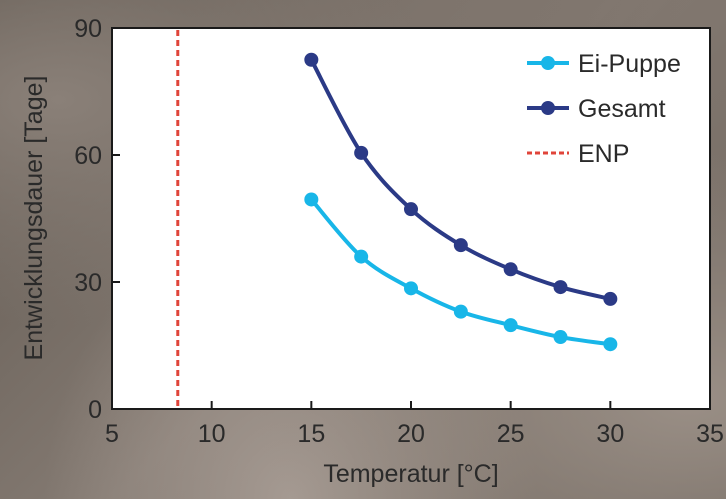  Describe the element at coordinates (710, 434) in the screenshot. I see `x-tick-label: 35` at that location.